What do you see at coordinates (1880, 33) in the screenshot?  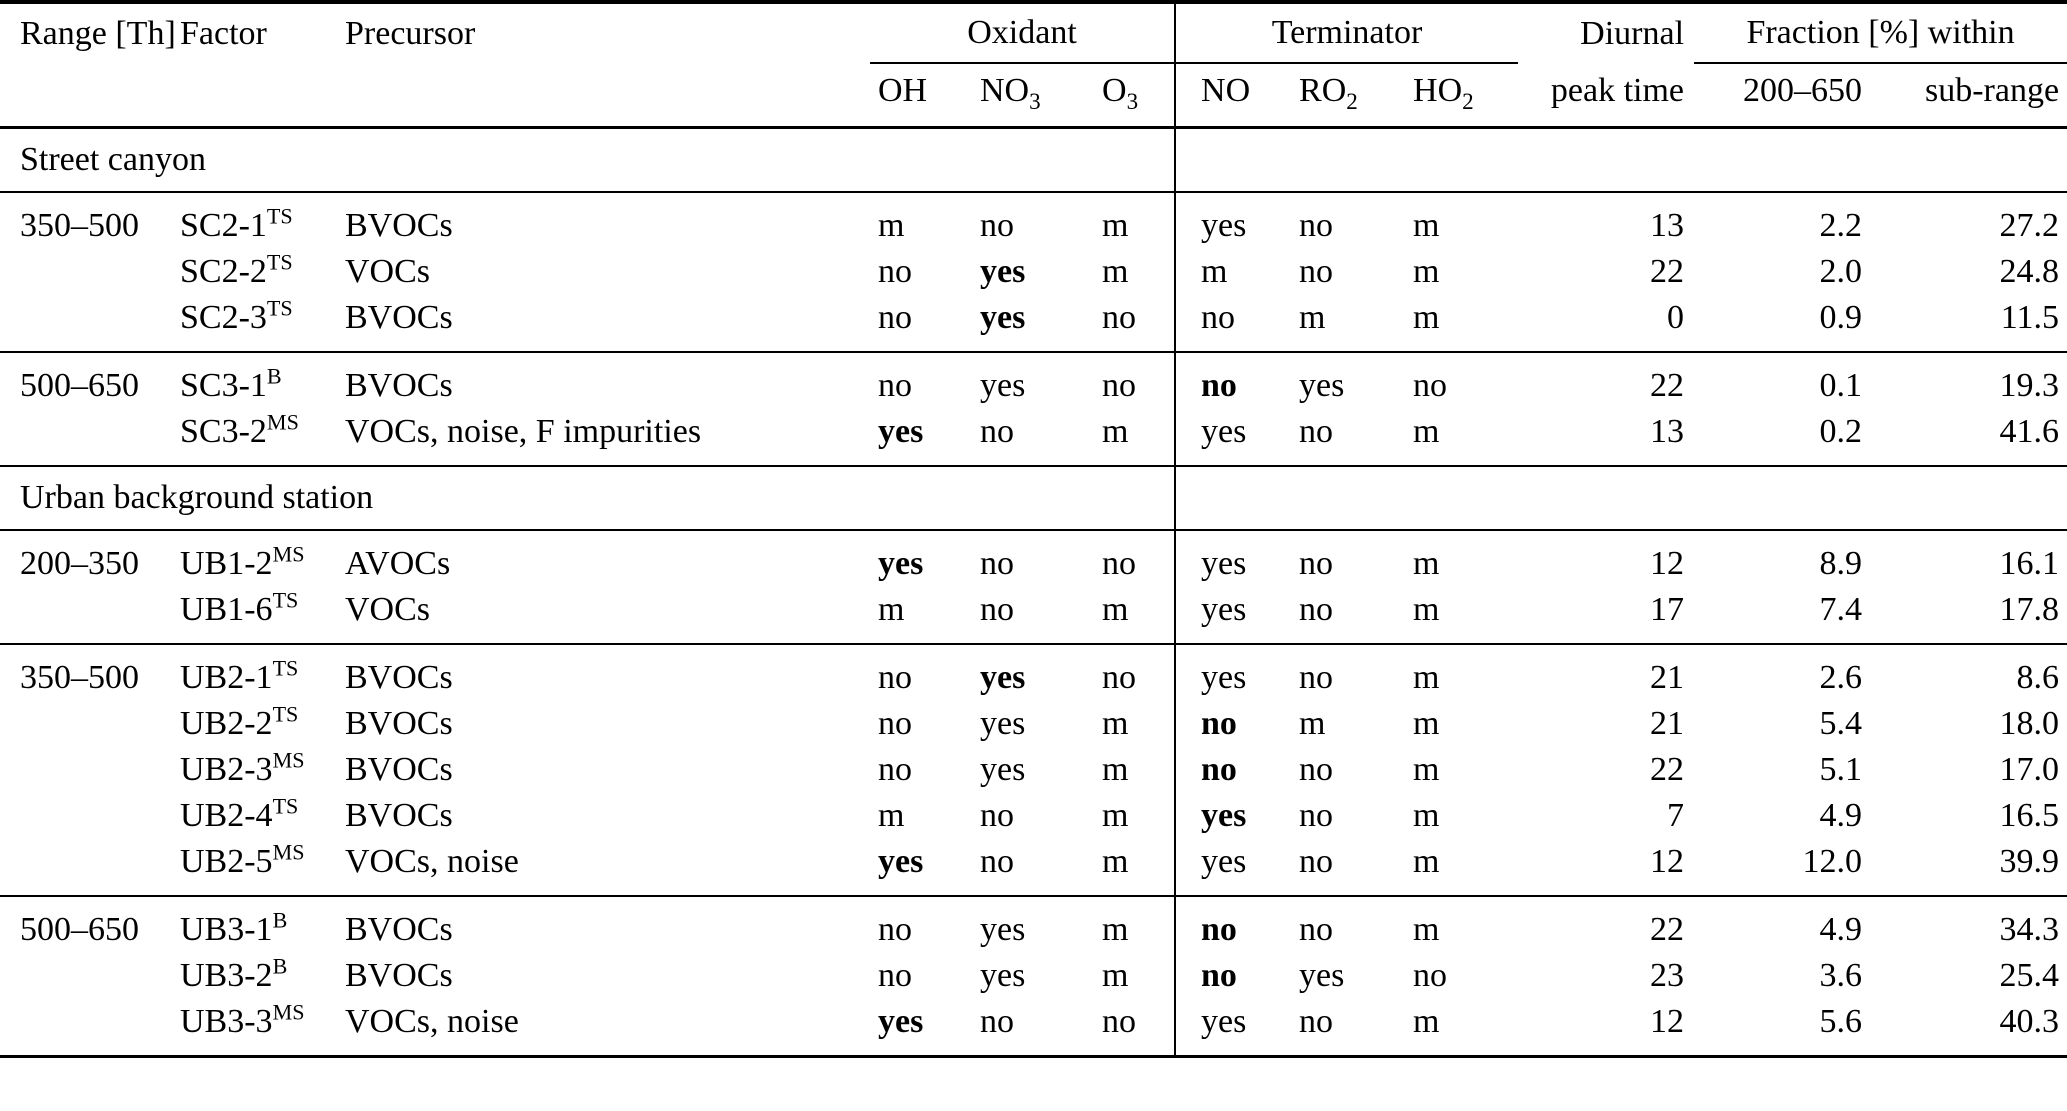 I see `group-header-fraction: Fraction [%] within` at bounding box center [1880, 33].